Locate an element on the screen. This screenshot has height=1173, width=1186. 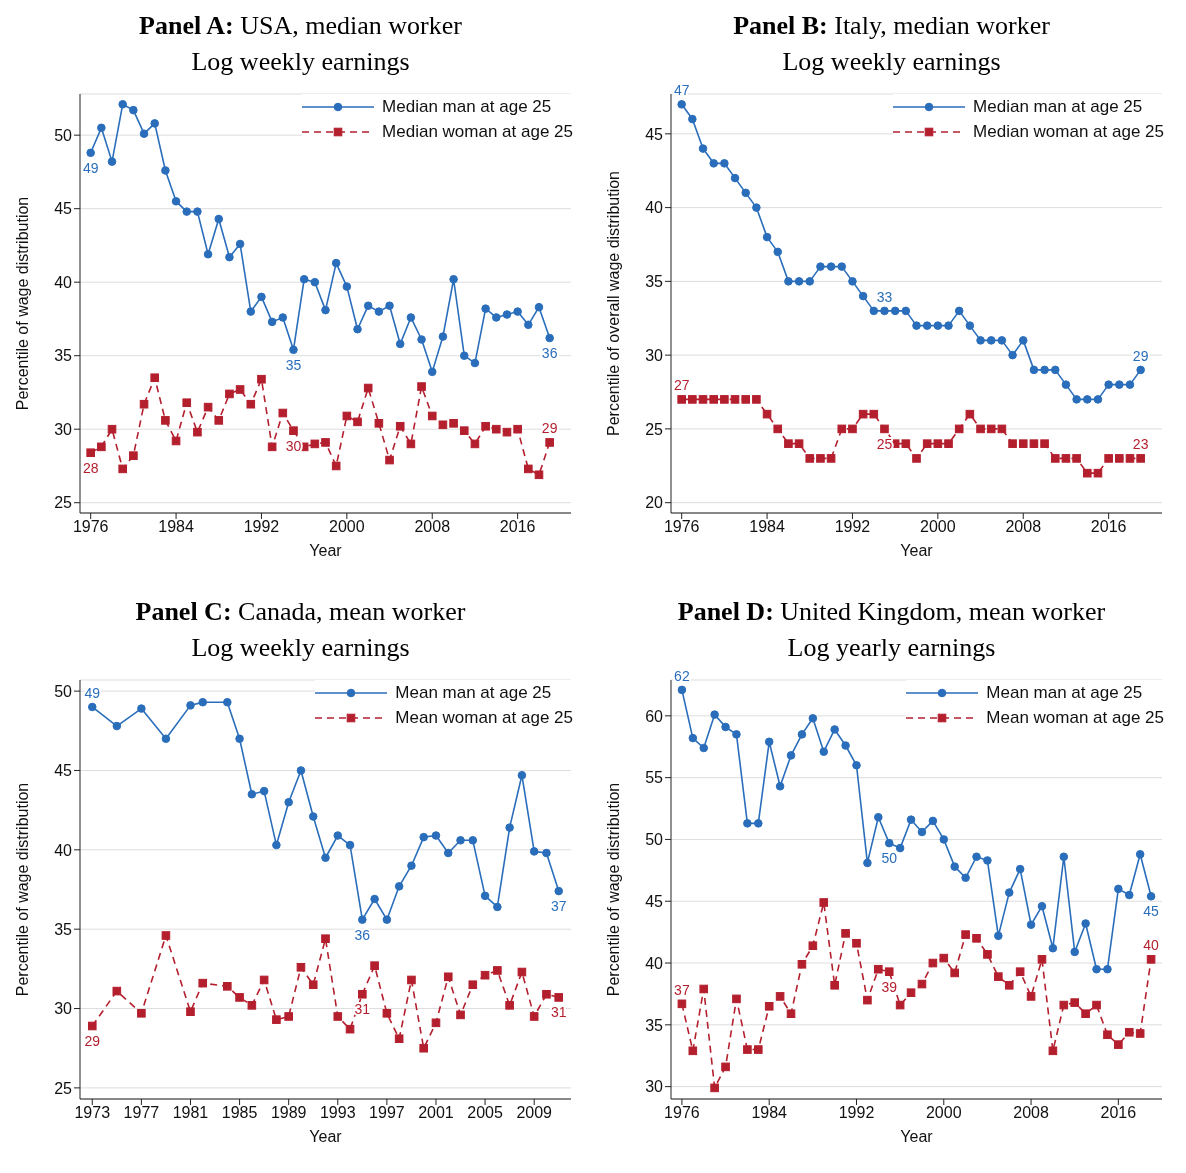
x-tick-label: 1997 is located at coordinates (387, 1113).